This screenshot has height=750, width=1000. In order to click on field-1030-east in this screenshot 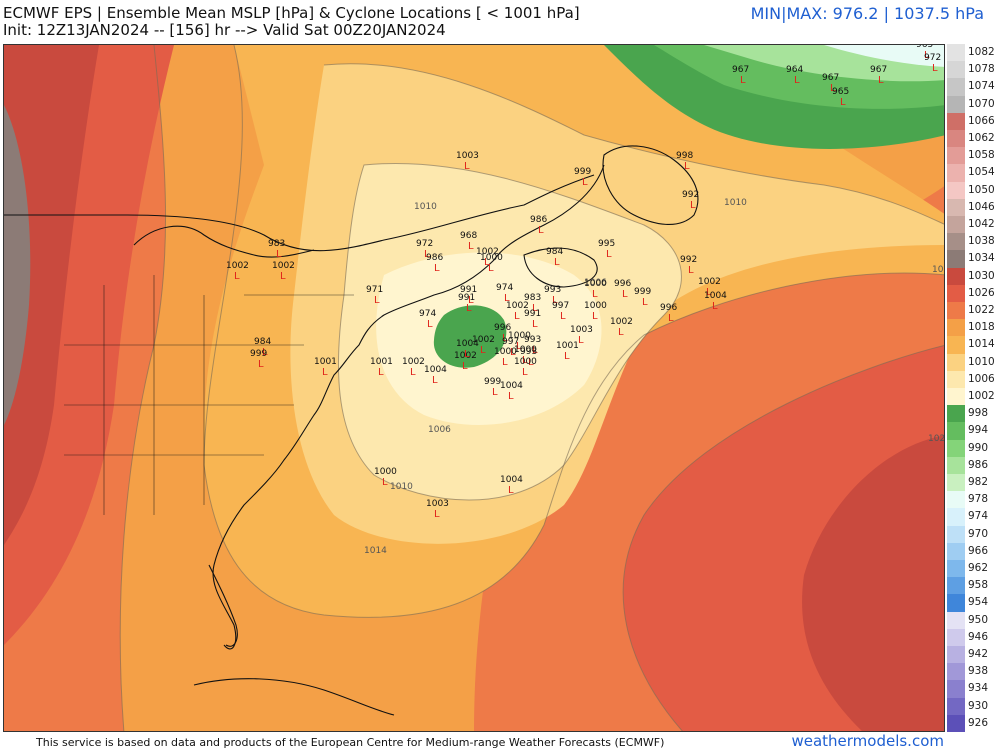, I will do `click(873, 583)`.